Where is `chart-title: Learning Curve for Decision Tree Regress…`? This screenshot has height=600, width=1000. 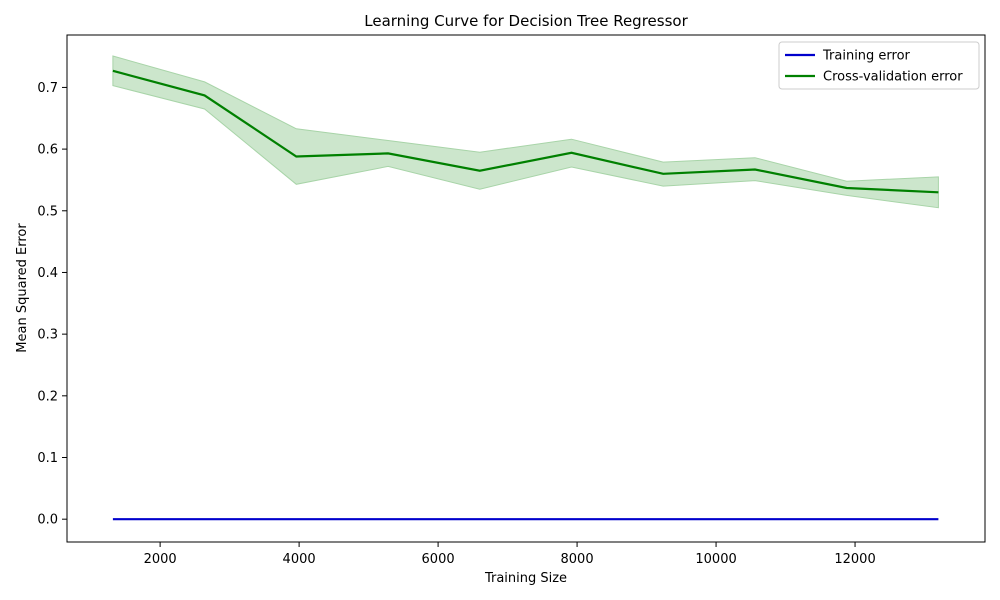
chart-title: Learning Curve for Decision Tree Regress… is located at coordinates (526, 21).